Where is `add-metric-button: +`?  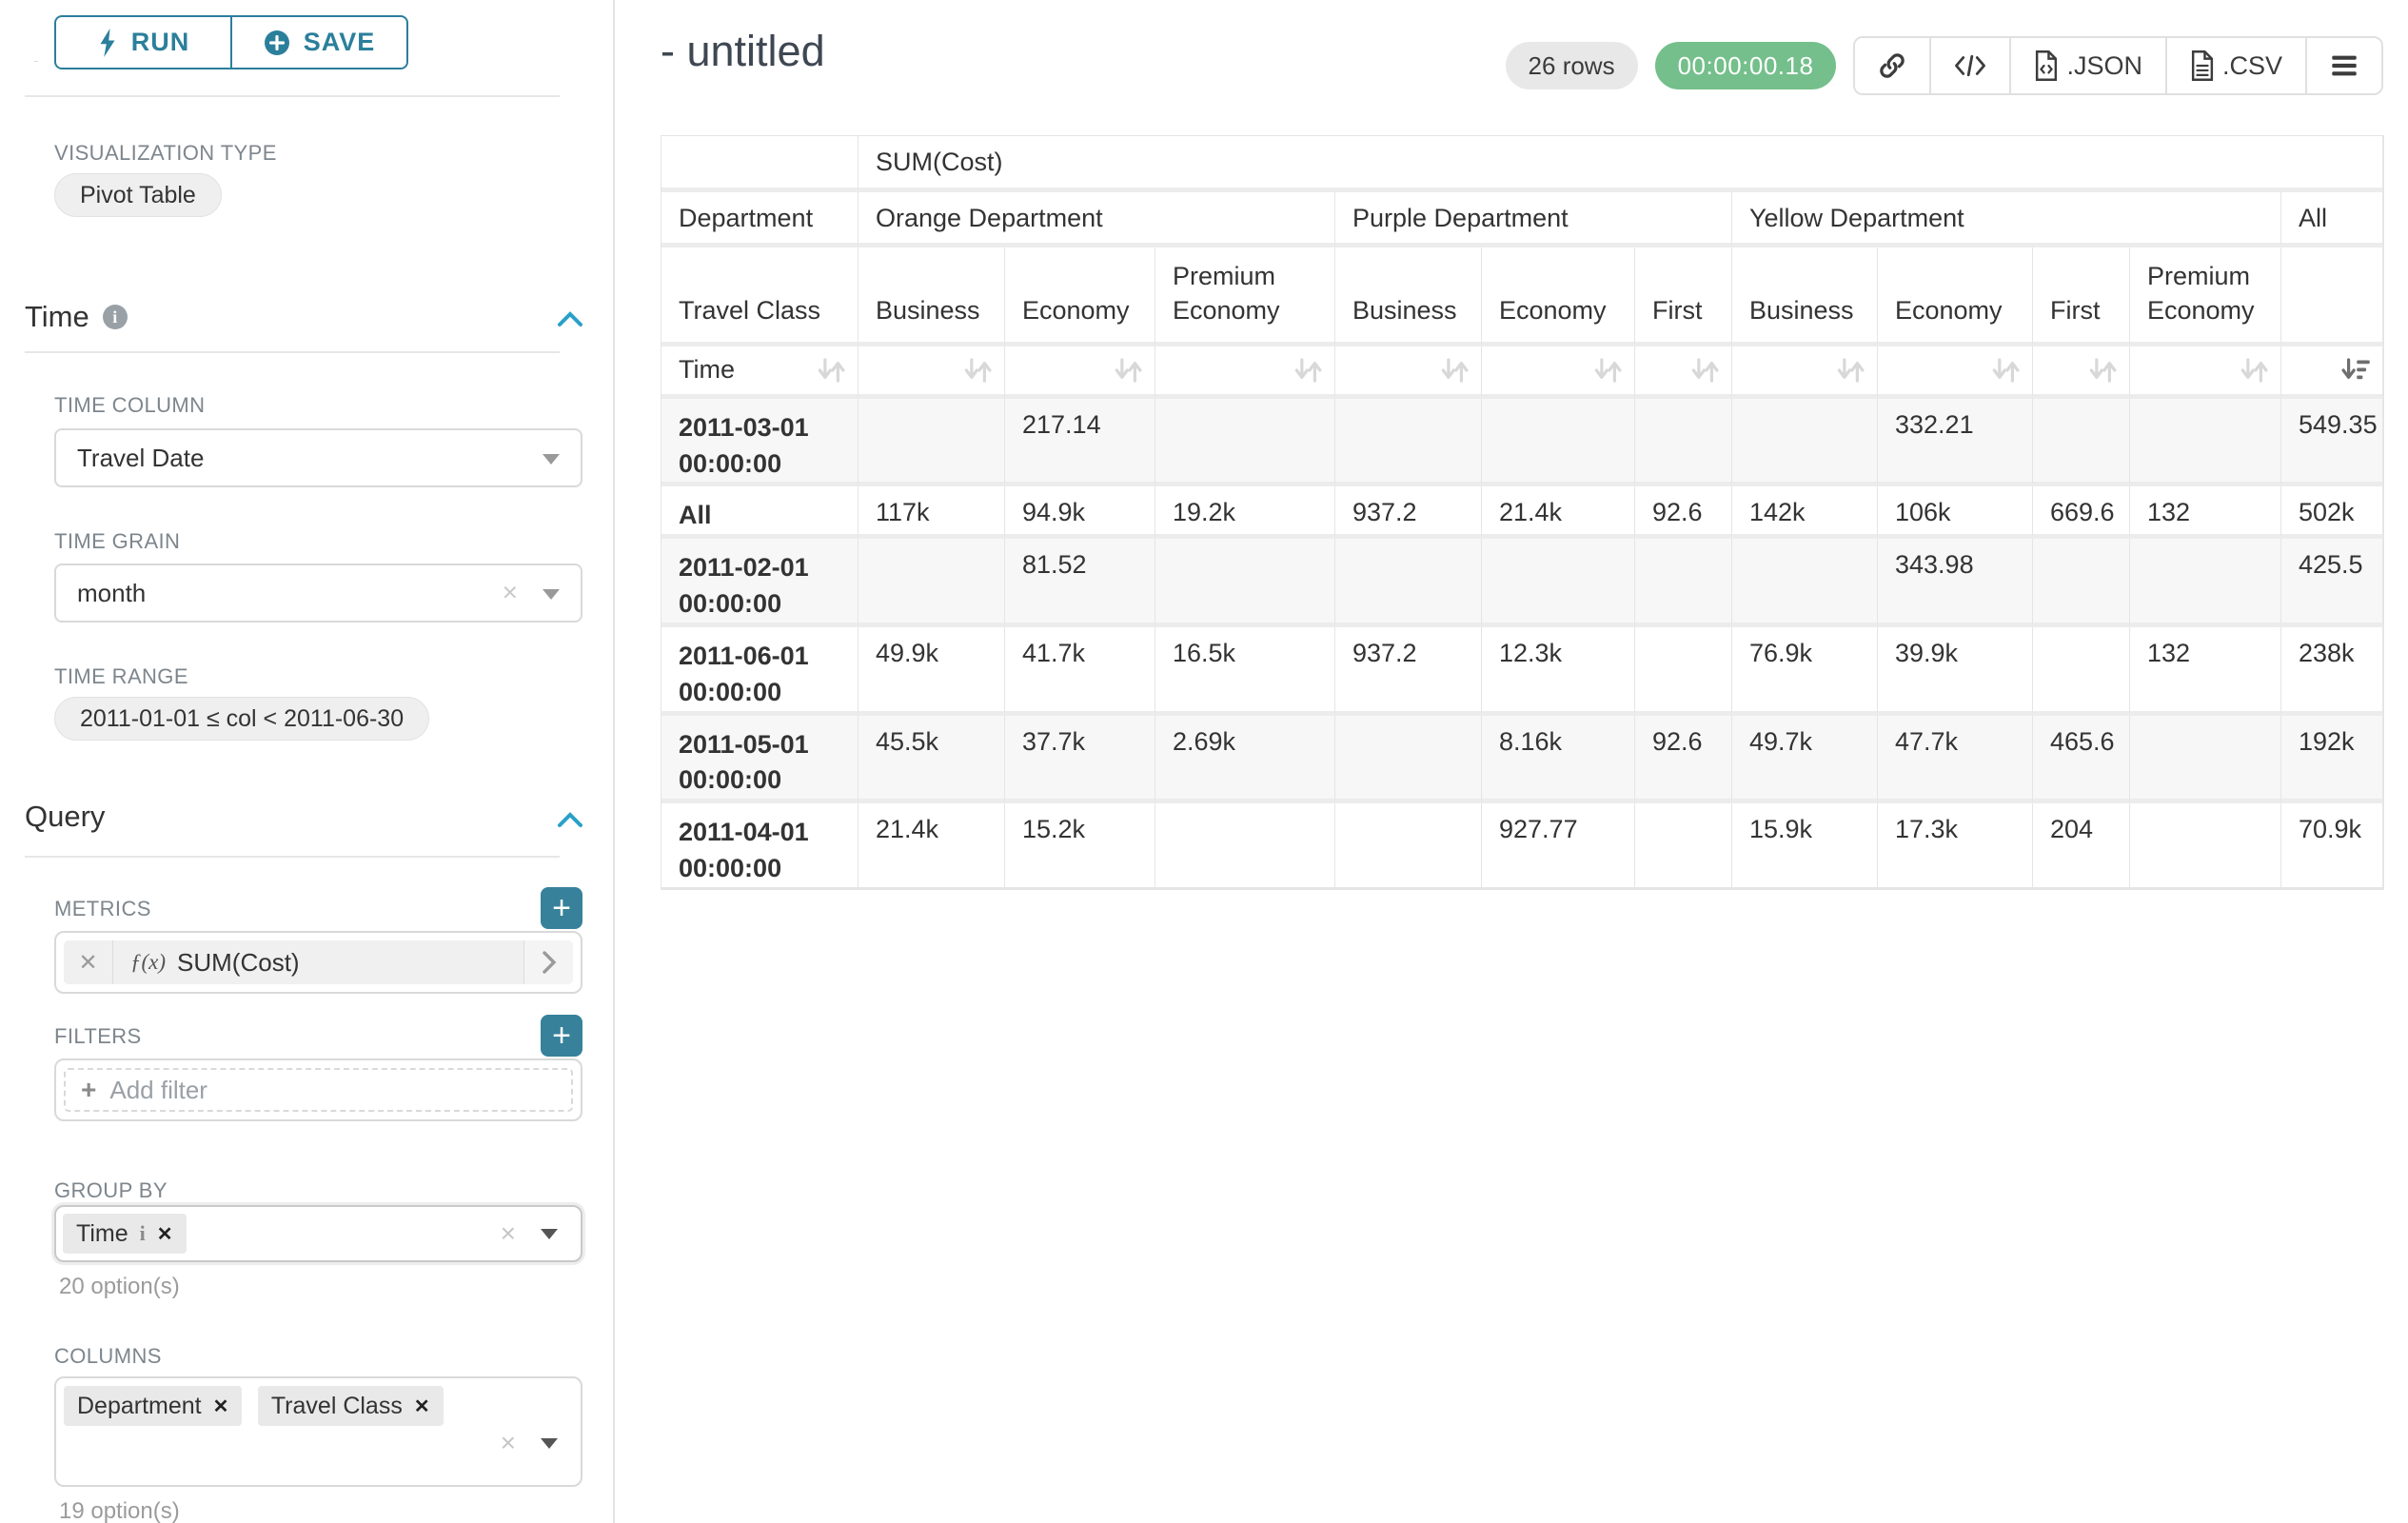 add-metric-button: + is located at coordinates (561, 908).